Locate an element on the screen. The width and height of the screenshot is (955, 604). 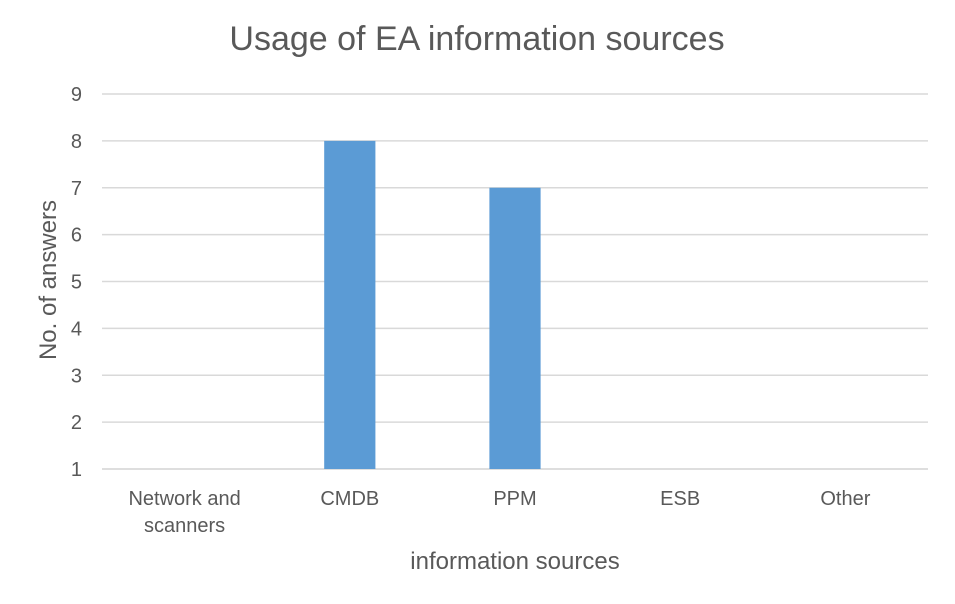
y-tick-label: 7 is located at coordinates (76, 189).